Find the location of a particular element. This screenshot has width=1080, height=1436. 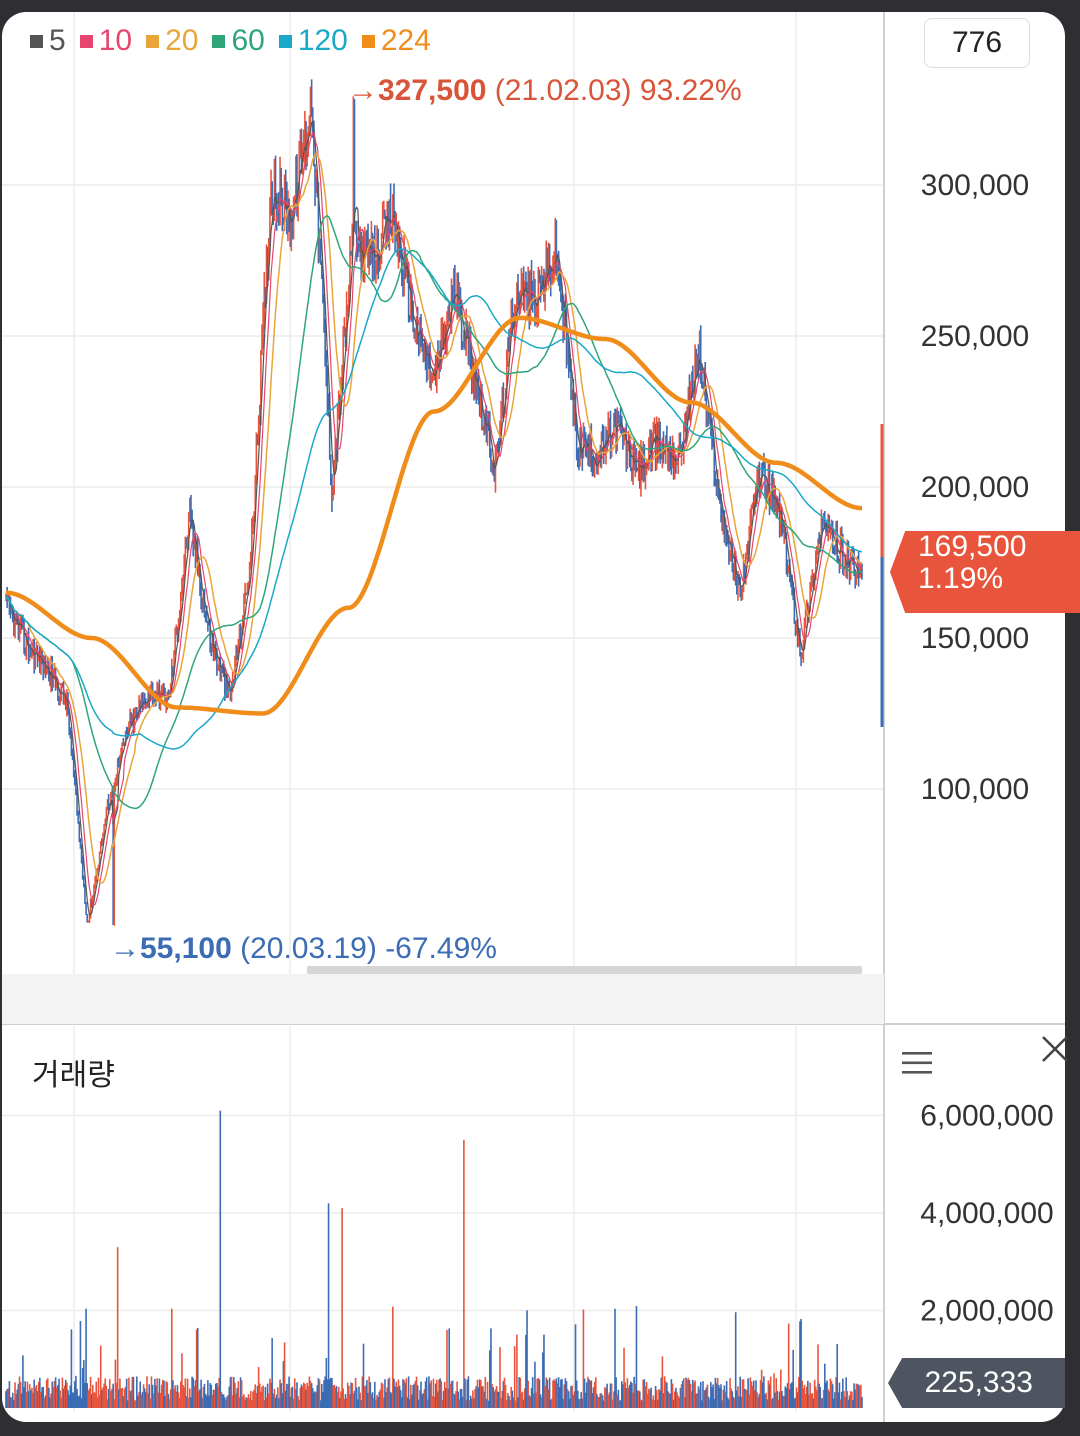

legend-label: 10 is located at coordinates (115, 40).